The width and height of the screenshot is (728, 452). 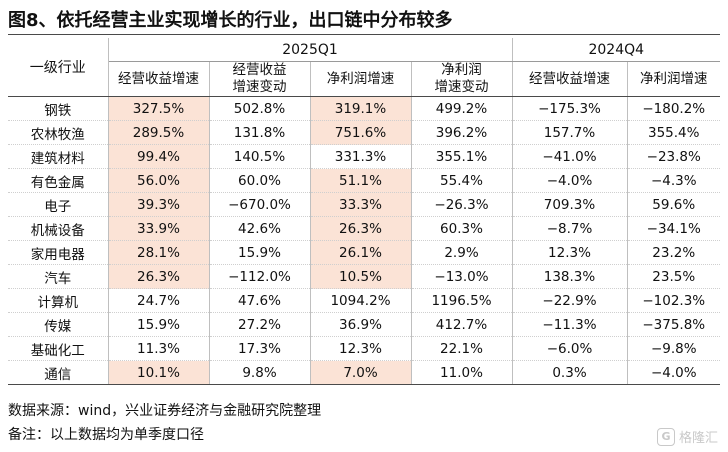 I want to click on value-cell: 327.5%, so click(x=159, y=108).